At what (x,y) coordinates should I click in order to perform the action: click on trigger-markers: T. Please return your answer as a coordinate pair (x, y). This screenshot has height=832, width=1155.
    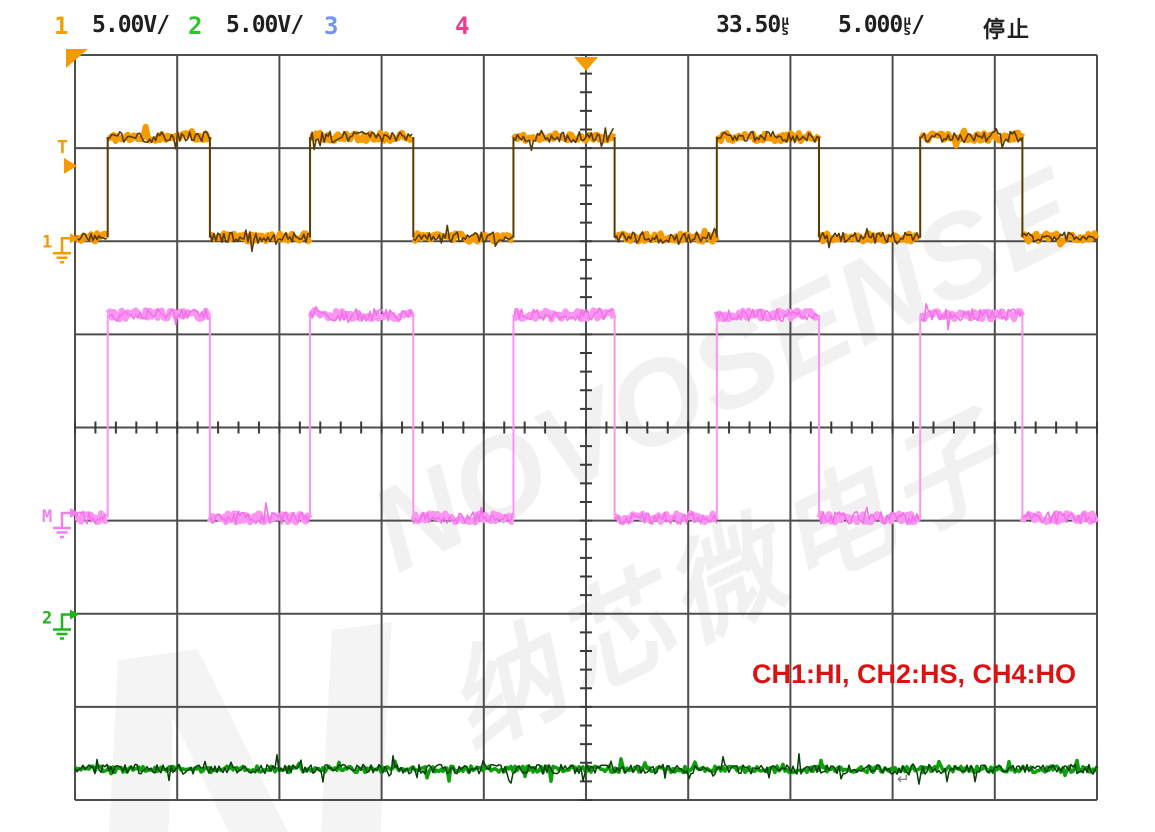
    Looking at the image, I should click on (327, 111).